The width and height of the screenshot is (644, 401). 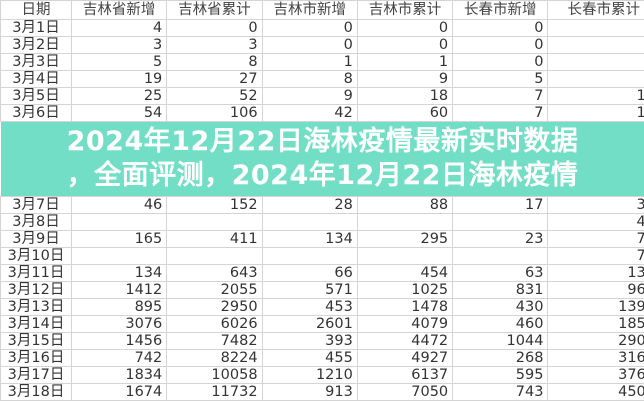 I want to click on value-cell: 48, so click(x=596, y=222).